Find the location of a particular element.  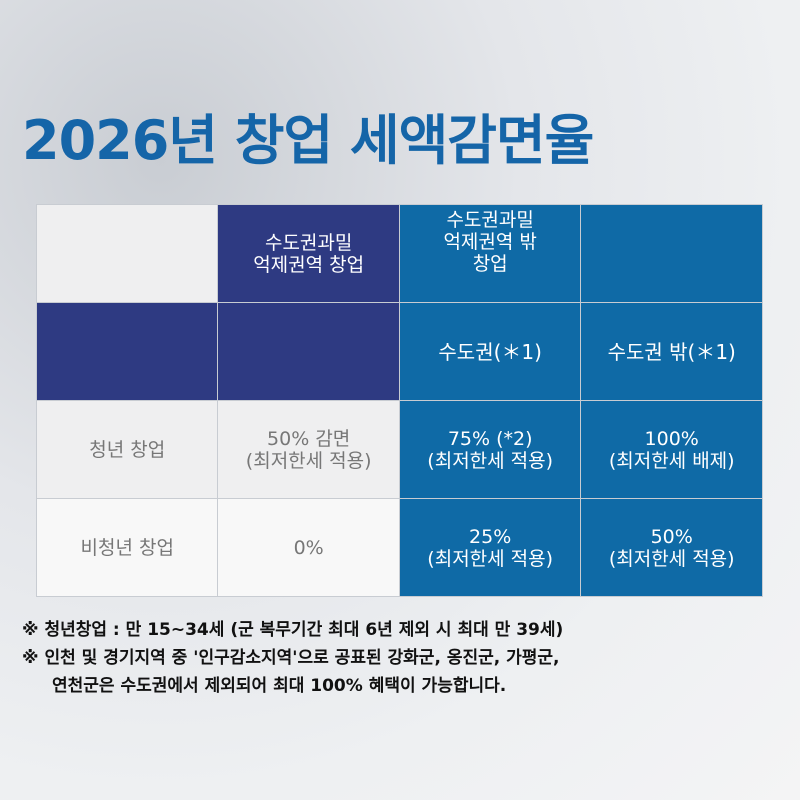

footnote-population-decline-cont: 연천군은 수도권에서 제외되어 최대 100% 혜택이 가능합니다. is located at coordinates (279, 686).